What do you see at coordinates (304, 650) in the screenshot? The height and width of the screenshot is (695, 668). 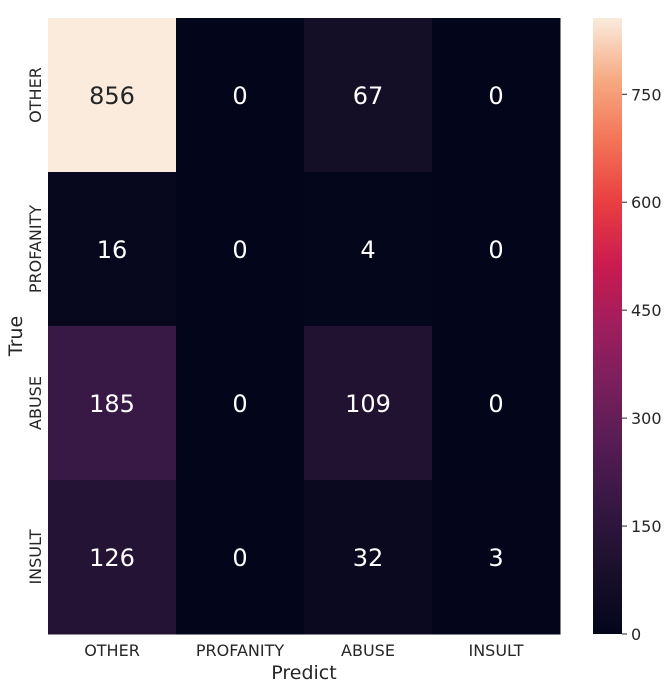 I see `x-axis-ticks: OTHER PROFANITY ABUSE INSULT` at bounding box center [304, 650].